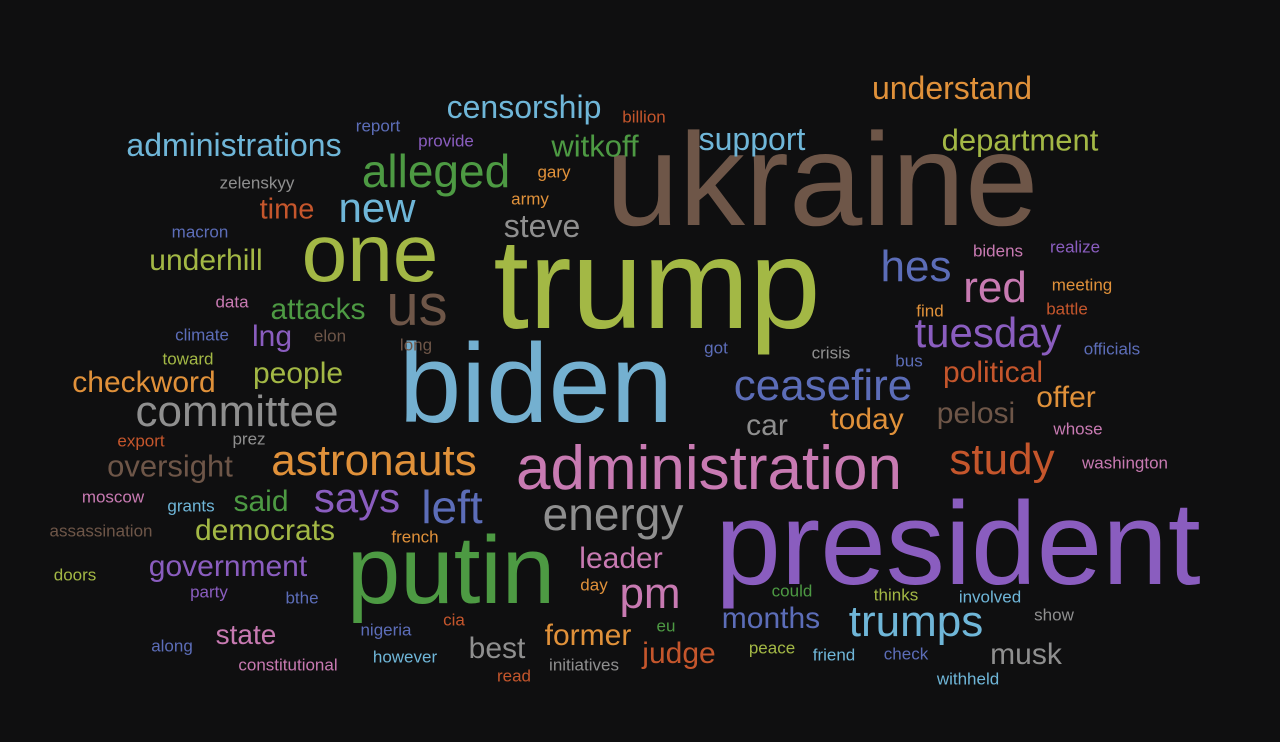  I want to click on word-provide: provide, so click(446, 141).